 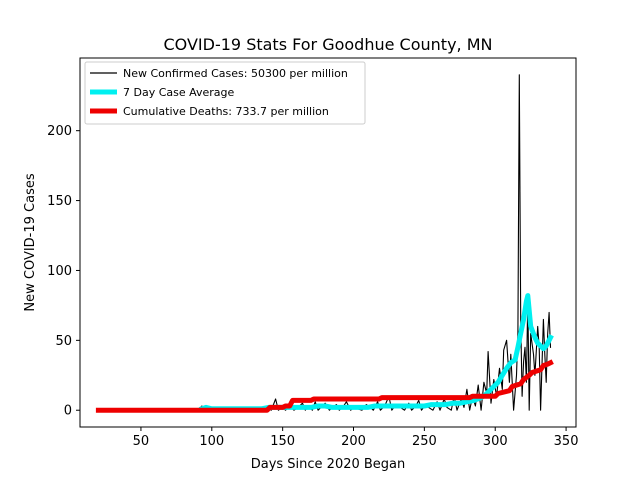 I want to click on legend-label-new-cases: New Confirmed Cases: 50300 per million, so click(x=235, y=73).